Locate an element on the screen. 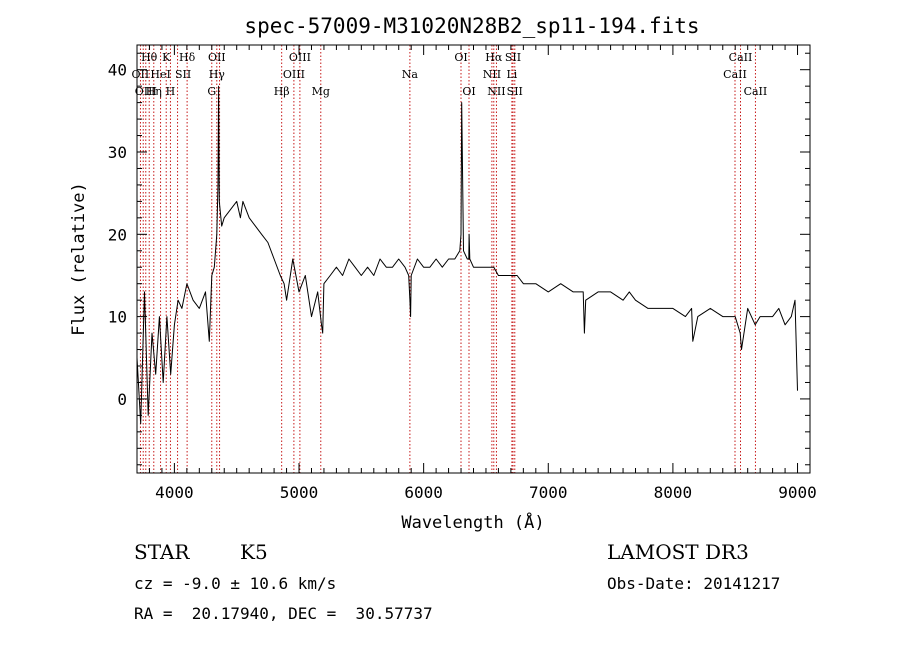 The width and height of the screenshot is (900, 649). line-label: Mg is located at coordinates (321, 91).